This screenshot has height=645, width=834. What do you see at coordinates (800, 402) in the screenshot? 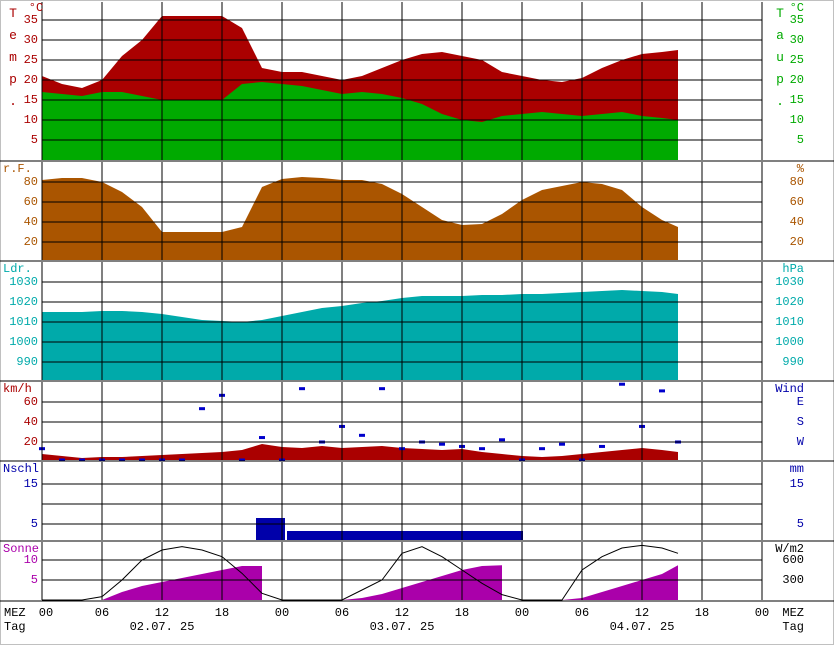
I see `y2-tick-label: E` at bounding box center [800, 402].